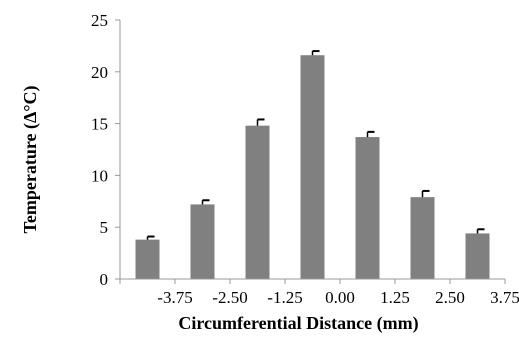 The width and height of the screenshot is (519, 339). Describe the element at coordinates (105, 150) in the screenshot. I see `y-axis-ticks: 0 5 10 15 20 25` at that location.